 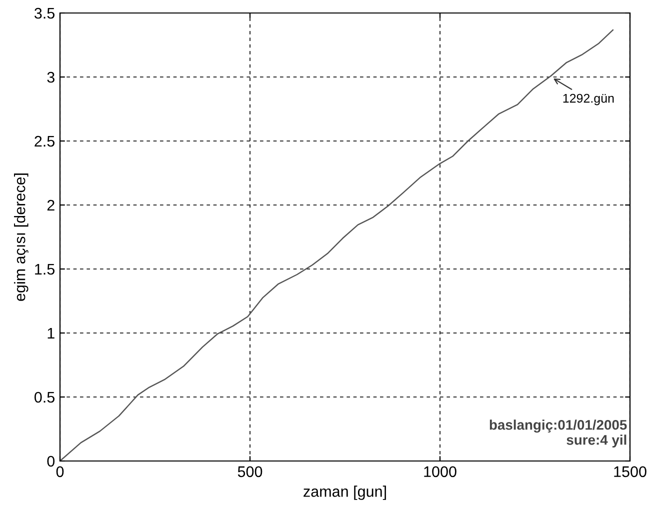 What do you see at coordinates (51, 461) in the screenshot?
I see `y-tick-label: 0` at bounding box center [51, 461].